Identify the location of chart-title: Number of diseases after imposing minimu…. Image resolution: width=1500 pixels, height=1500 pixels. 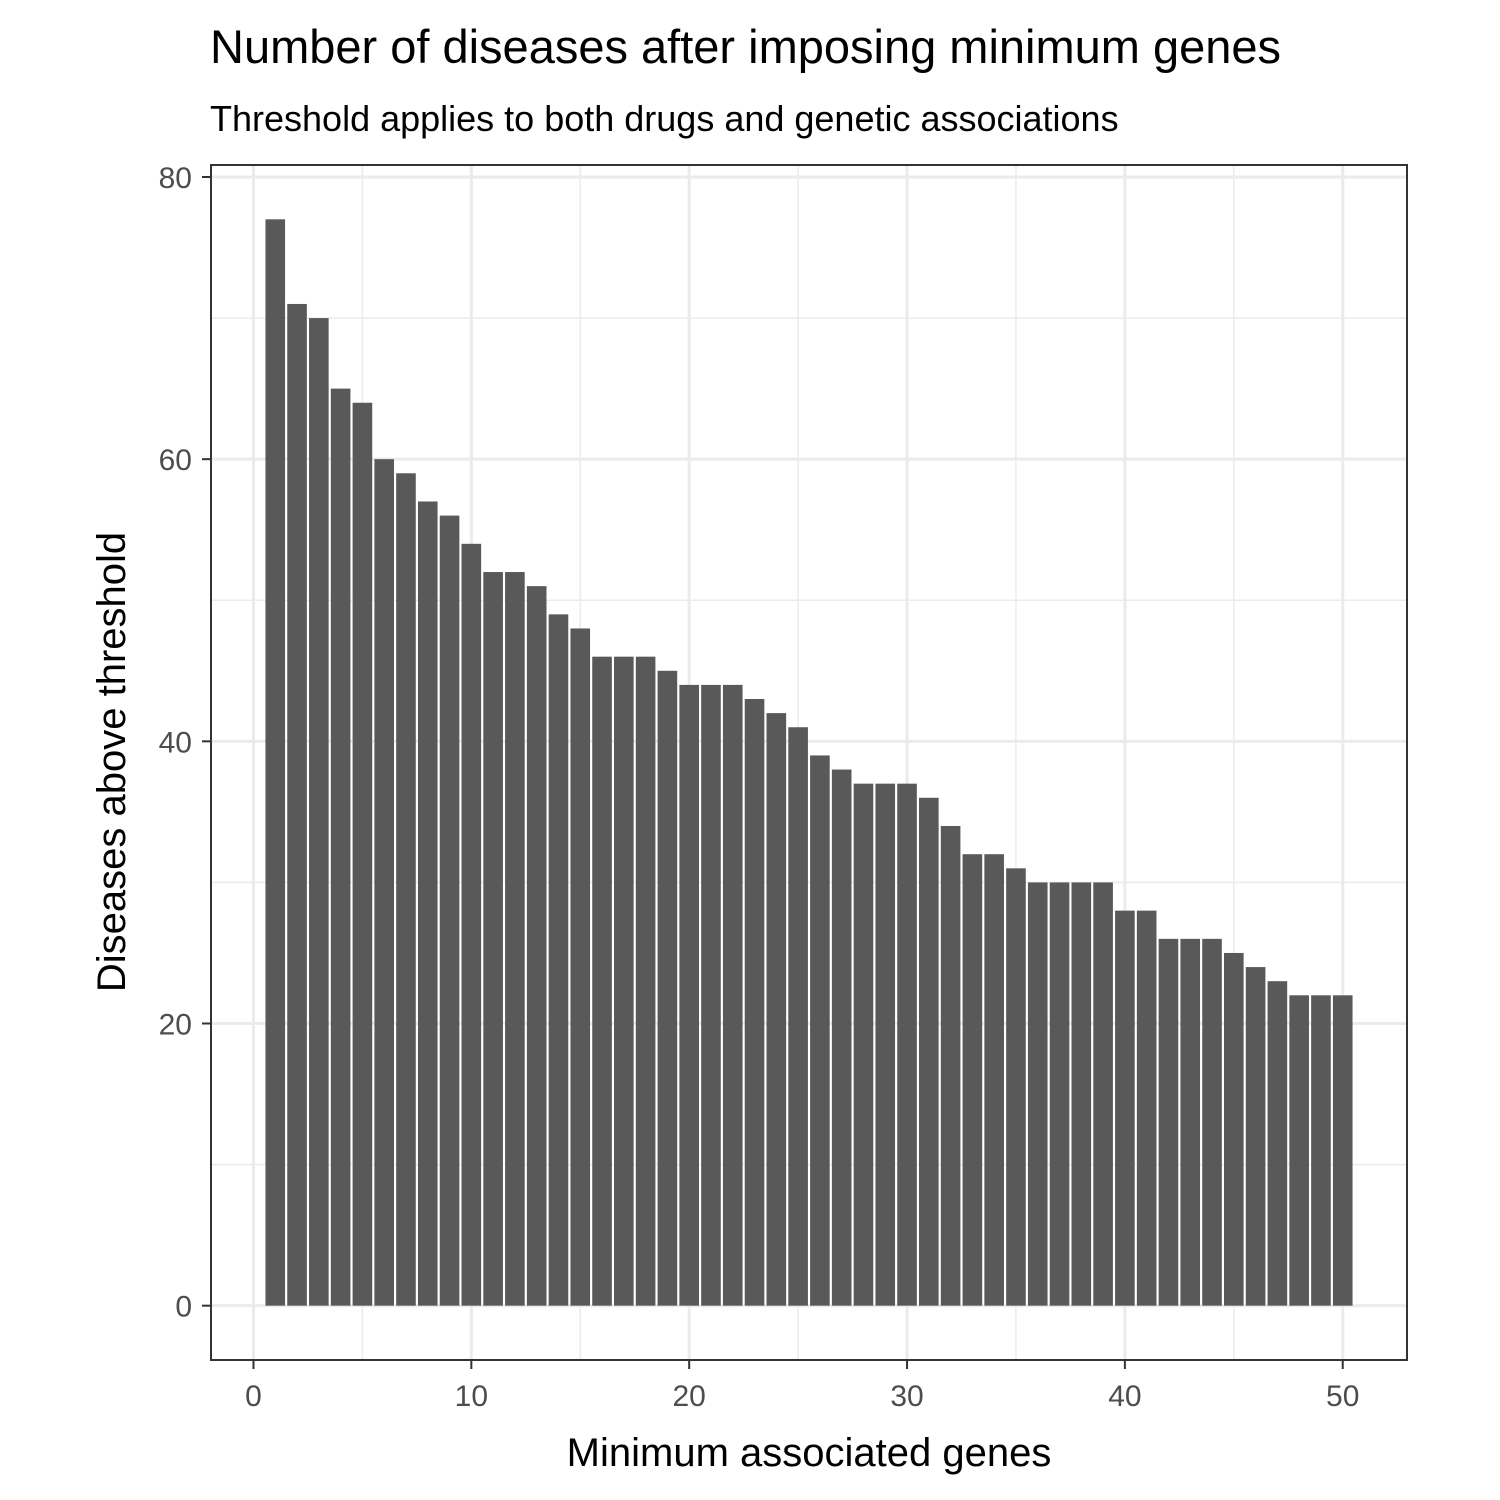
(745, 46).